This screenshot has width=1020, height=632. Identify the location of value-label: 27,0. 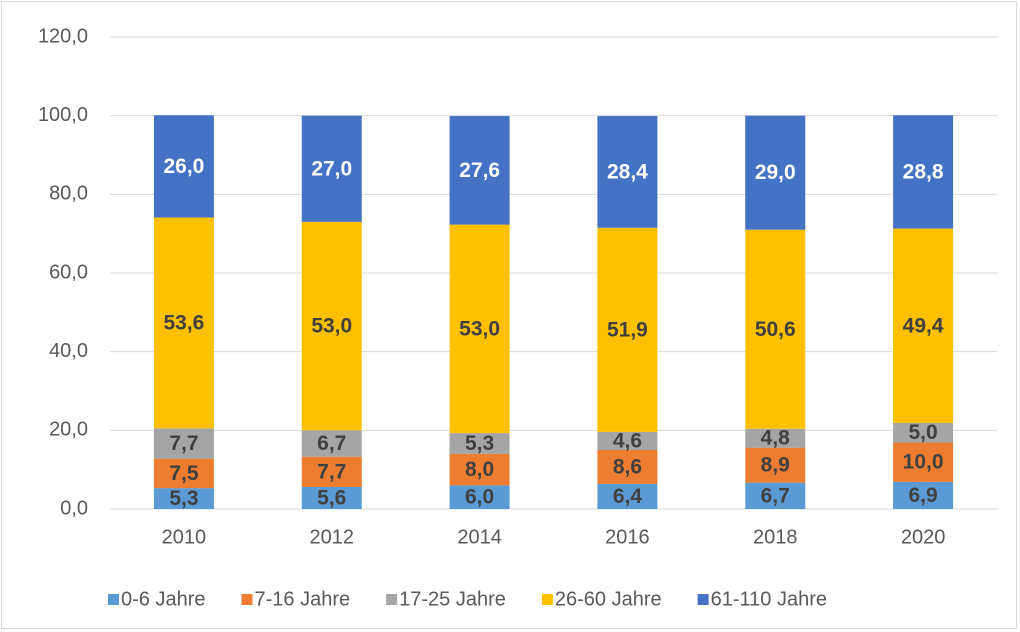
(331, 168).